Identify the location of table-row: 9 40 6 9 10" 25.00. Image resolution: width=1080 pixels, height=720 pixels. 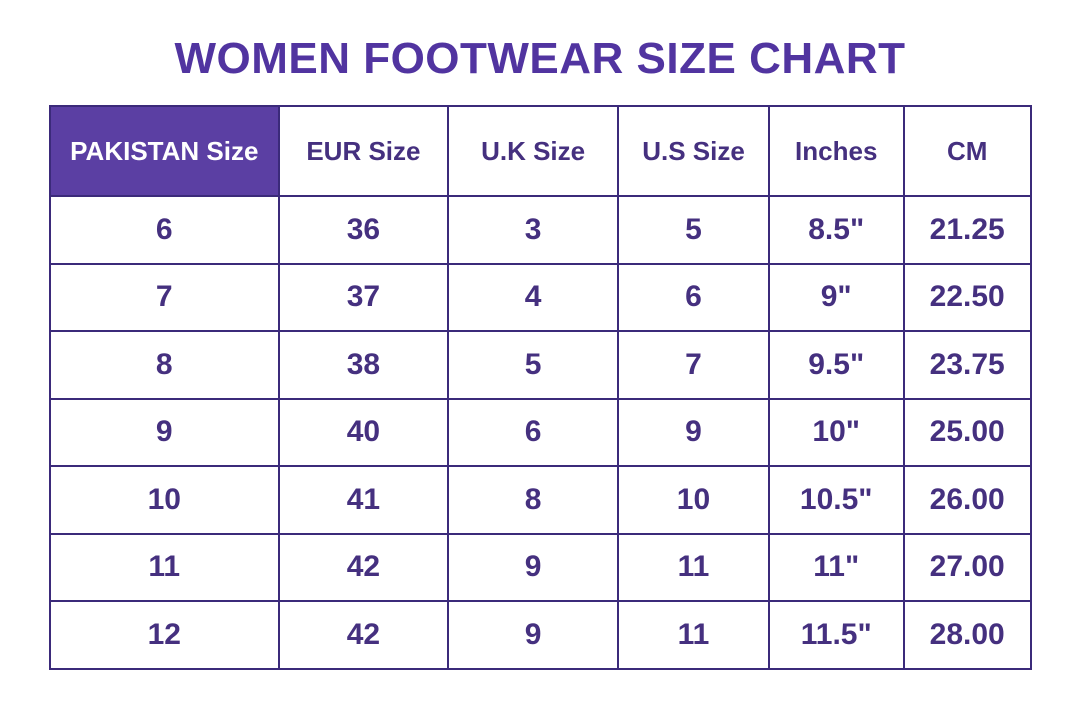
(540, 432).